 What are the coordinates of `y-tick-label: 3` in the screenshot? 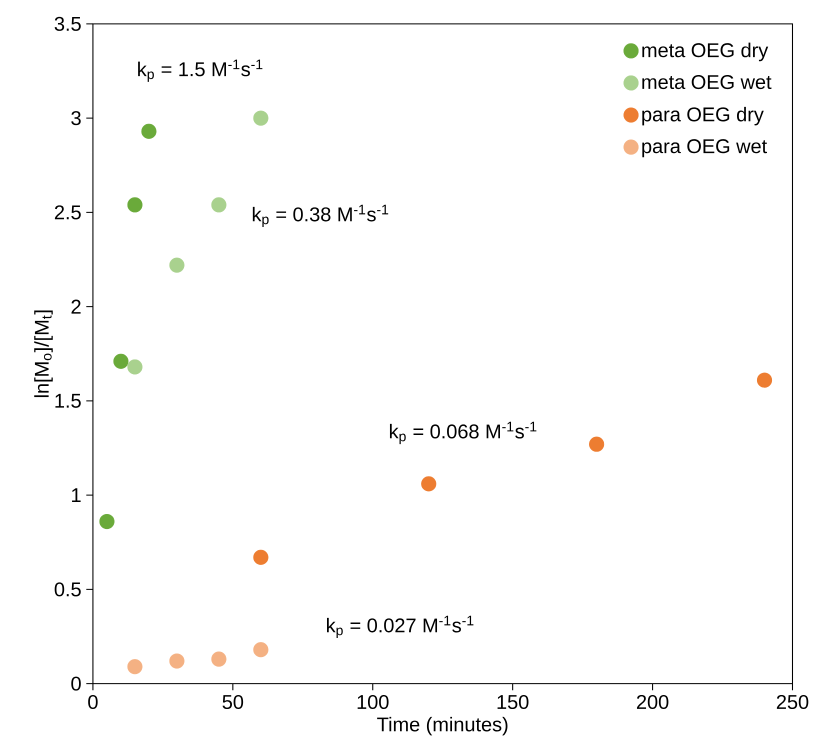 It's located at (76, 118).